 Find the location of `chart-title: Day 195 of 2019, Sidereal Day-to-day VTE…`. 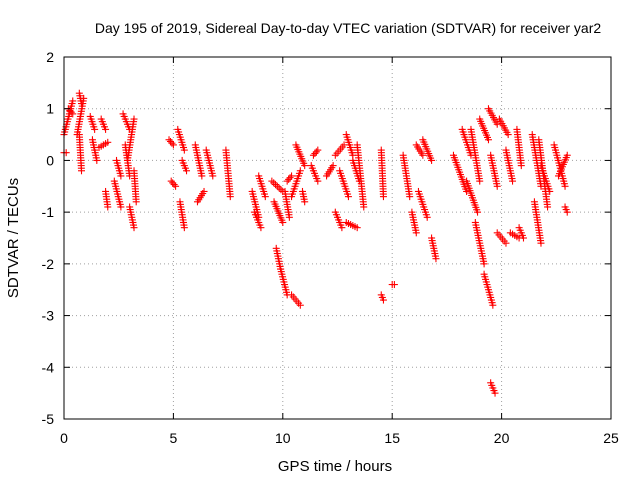

chart-title: Day 195 of 2019, Sidereal Day-to-day VTE… is located at coordinates (348, 28).